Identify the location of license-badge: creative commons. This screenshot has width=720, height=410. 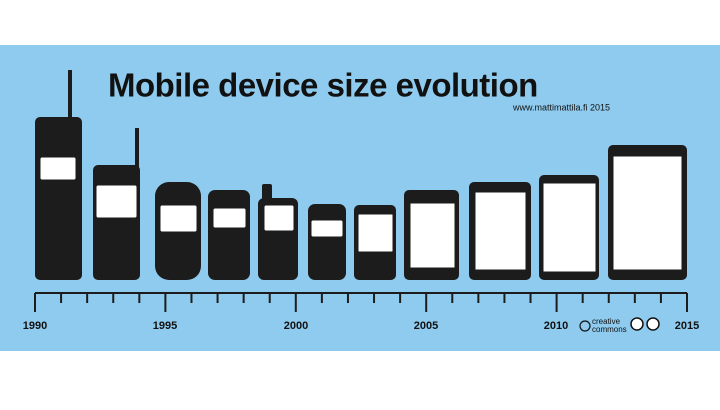
(619, 325).